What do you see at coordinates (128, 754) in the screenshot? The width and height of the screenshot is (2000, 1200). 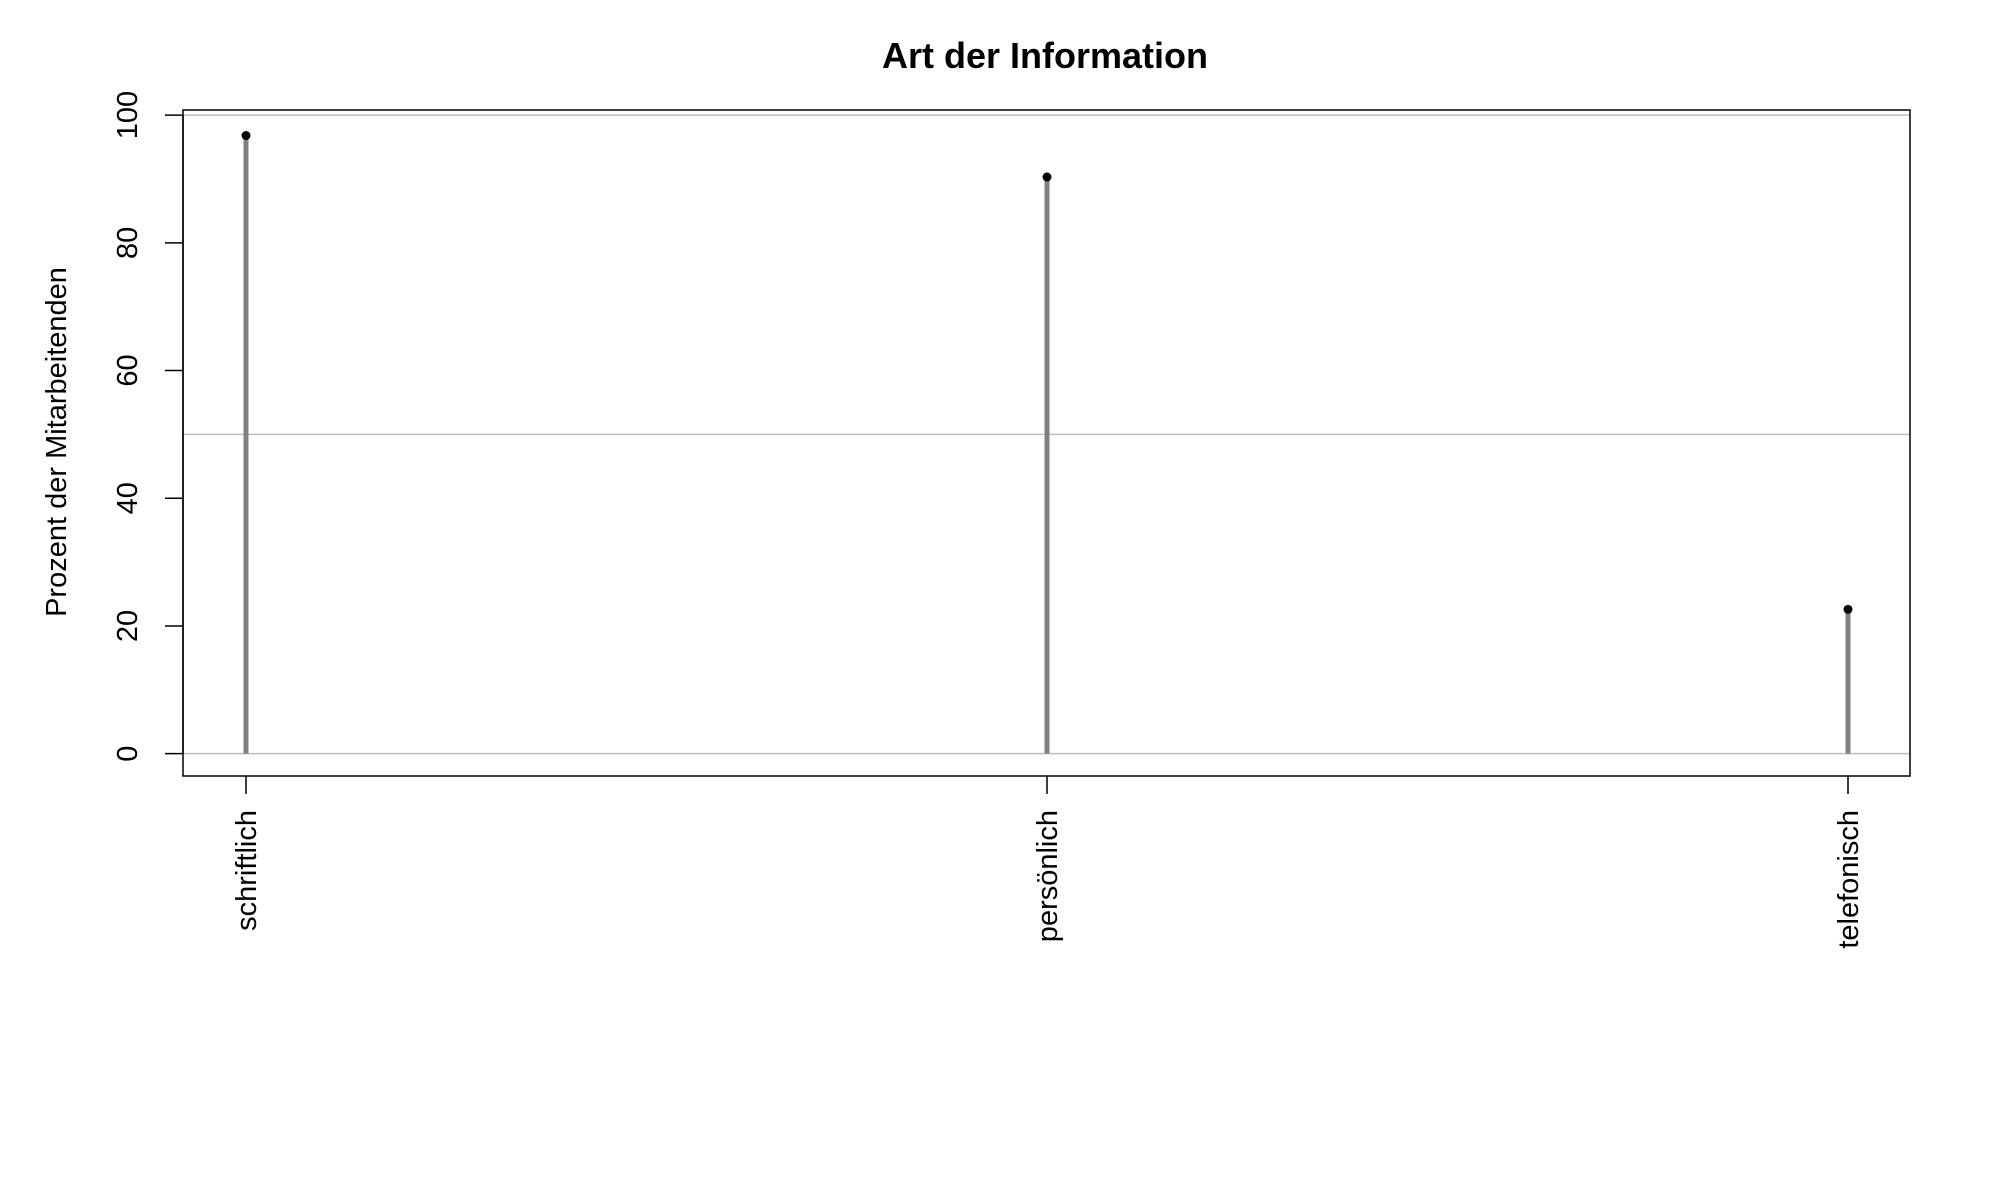 I see `y-tick-label: 0` at bounding box center [128, 754].